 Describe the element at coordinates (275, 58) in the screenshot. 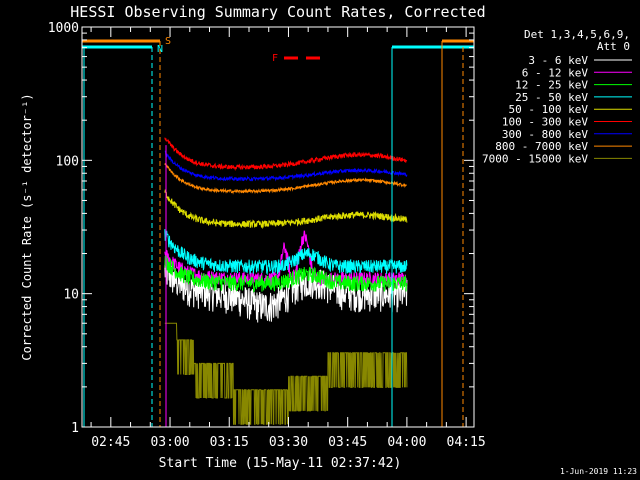

I see `flare-flag-label: F` at that location.